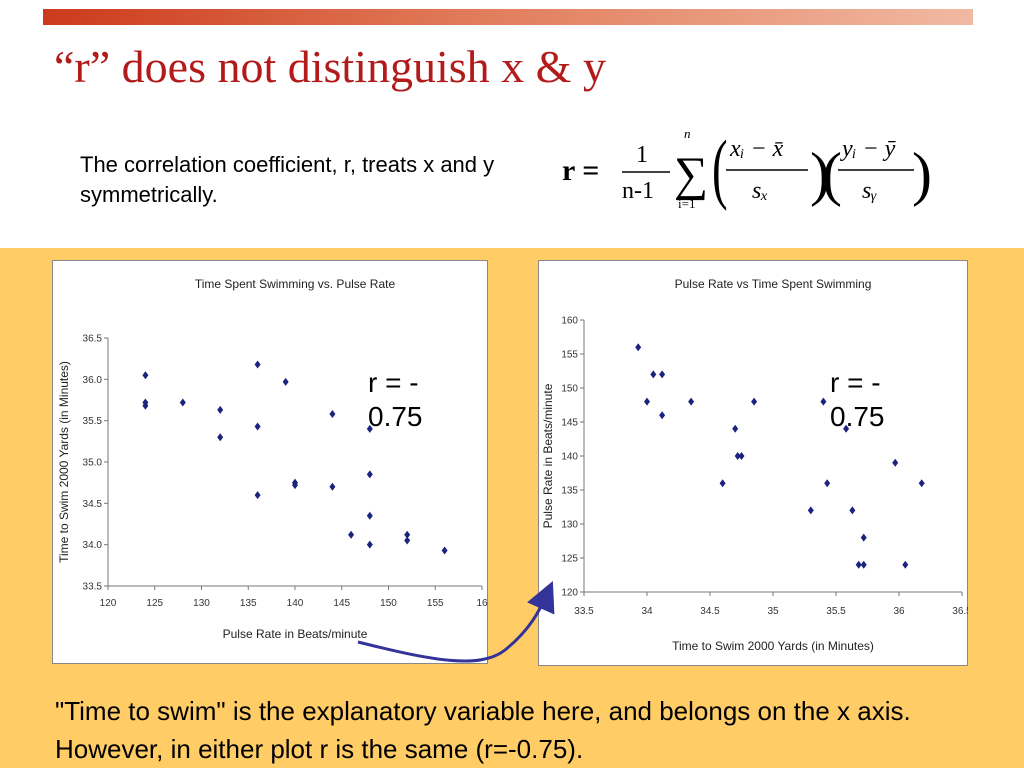  Describe the element at coordinates (508, 17) in the screenshot. I see `top-accent-bar` at that location.